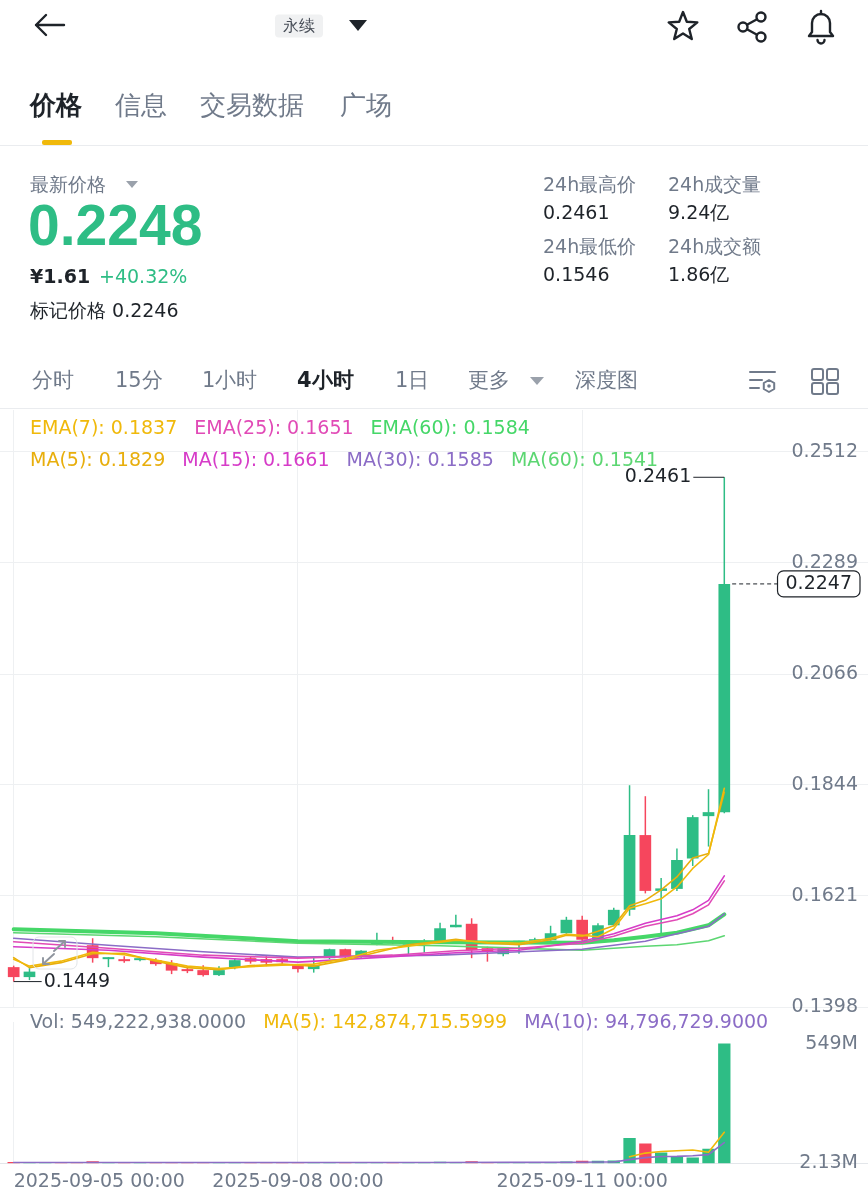  Describe the element at coordinates (412, 381) in the screenshot. I see `text: 1日` at that location.